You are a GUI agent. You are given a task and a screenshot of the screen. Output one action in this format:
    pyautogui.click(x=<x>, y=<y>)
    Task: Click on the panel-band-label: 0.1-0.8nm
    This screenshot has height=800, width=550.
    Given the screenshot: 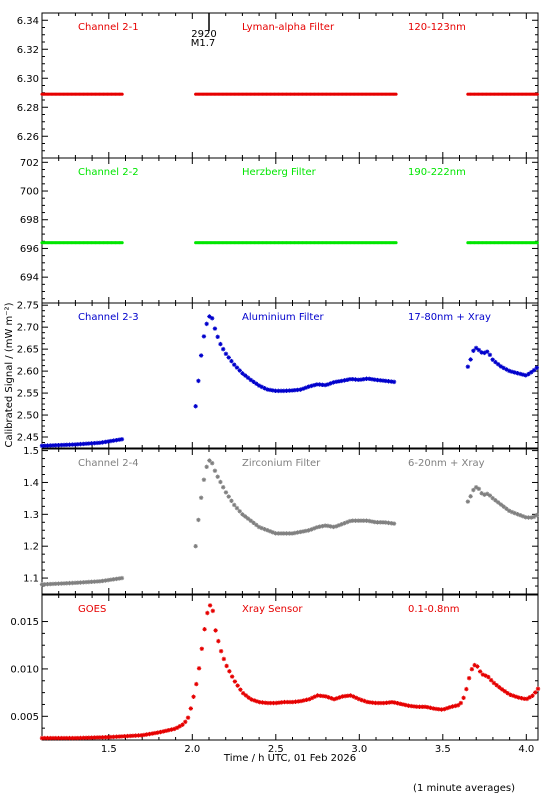 What is the action you would take?
    pyautogui.click(x=434, y=609)
    